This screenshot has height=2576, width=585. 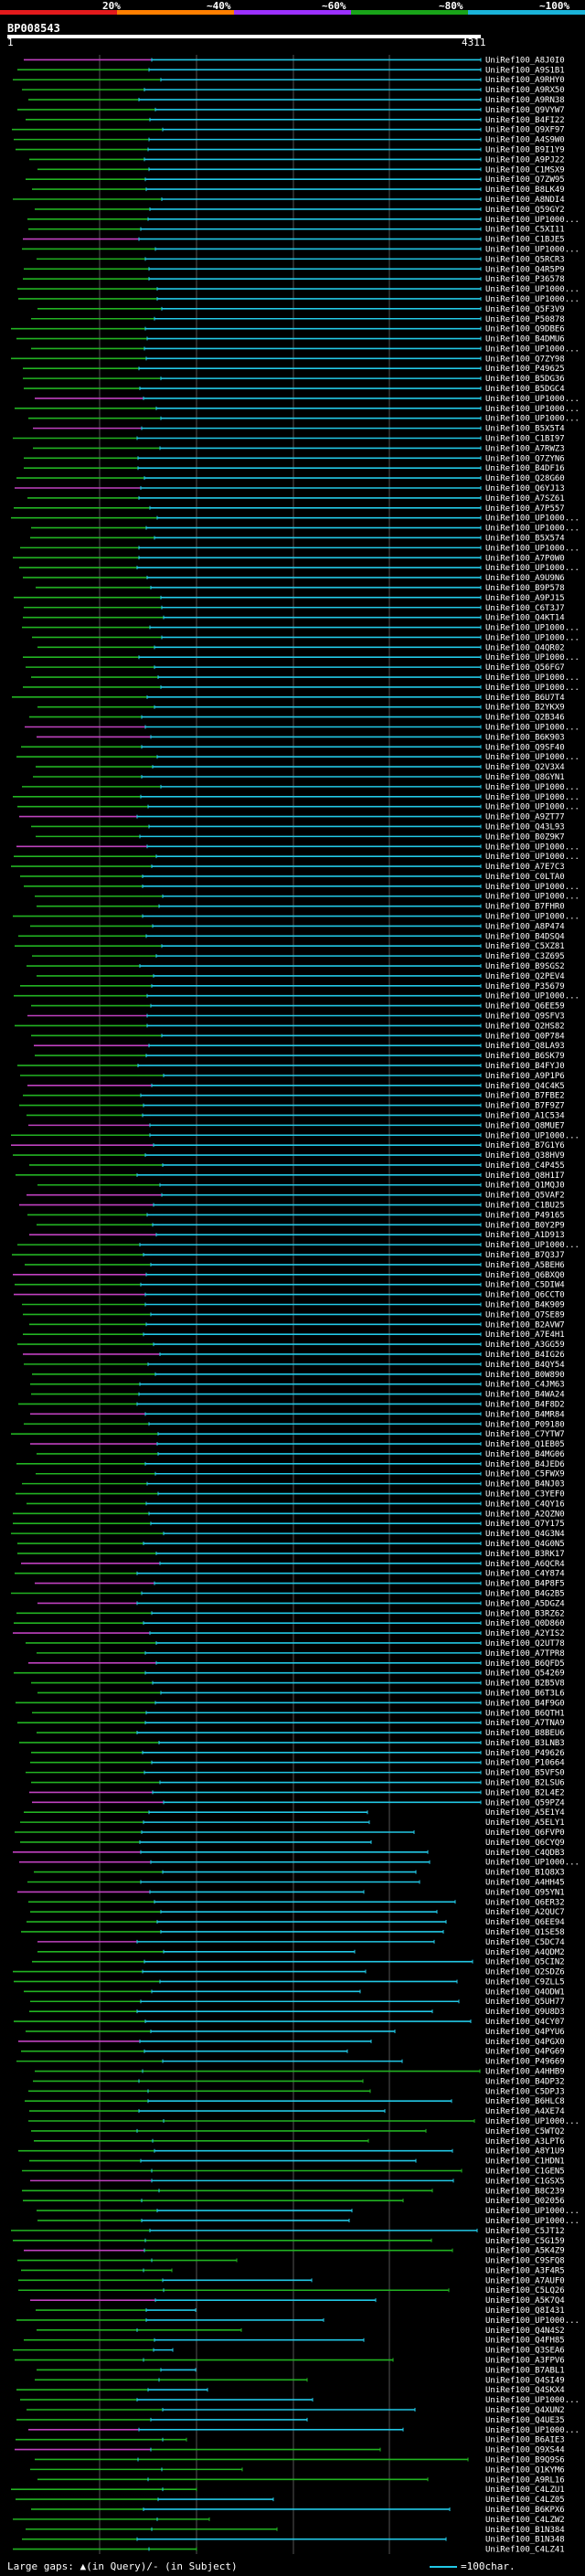 What do you see at coordinates (525, 120) in the screenshot?
I see `hit-label: UniRef100_B4FI22` at bounding box center [525, 120].